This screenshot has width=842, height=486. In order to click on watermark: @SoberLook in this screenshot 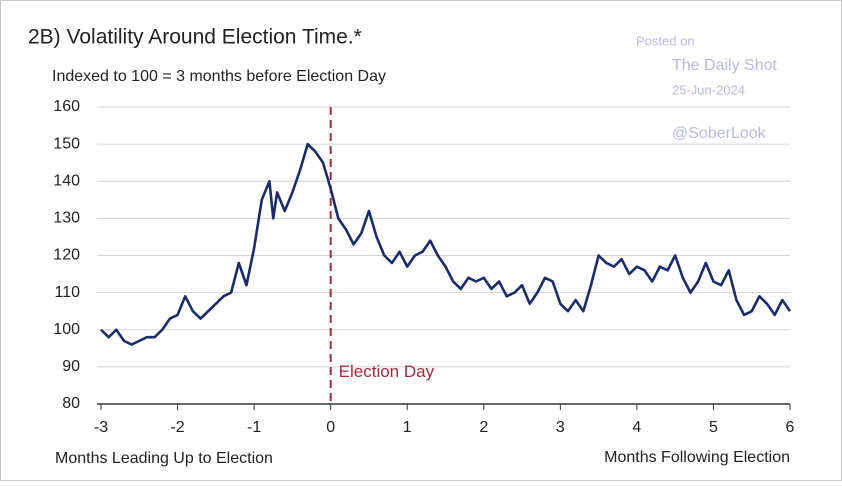, I will do `click(719, 133)`.